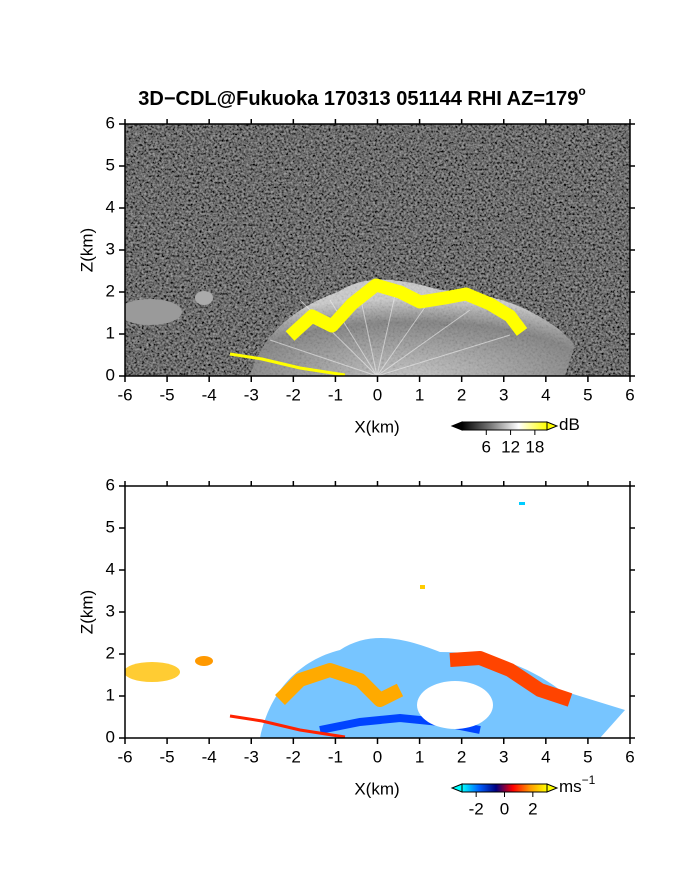  I want to click on title-sup: o, so click(581, 91).